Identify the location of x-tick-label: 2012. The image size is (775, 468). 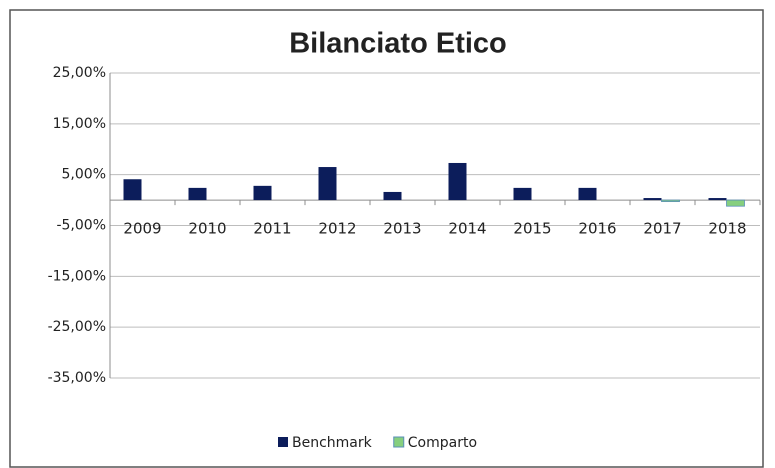
(337, 229).